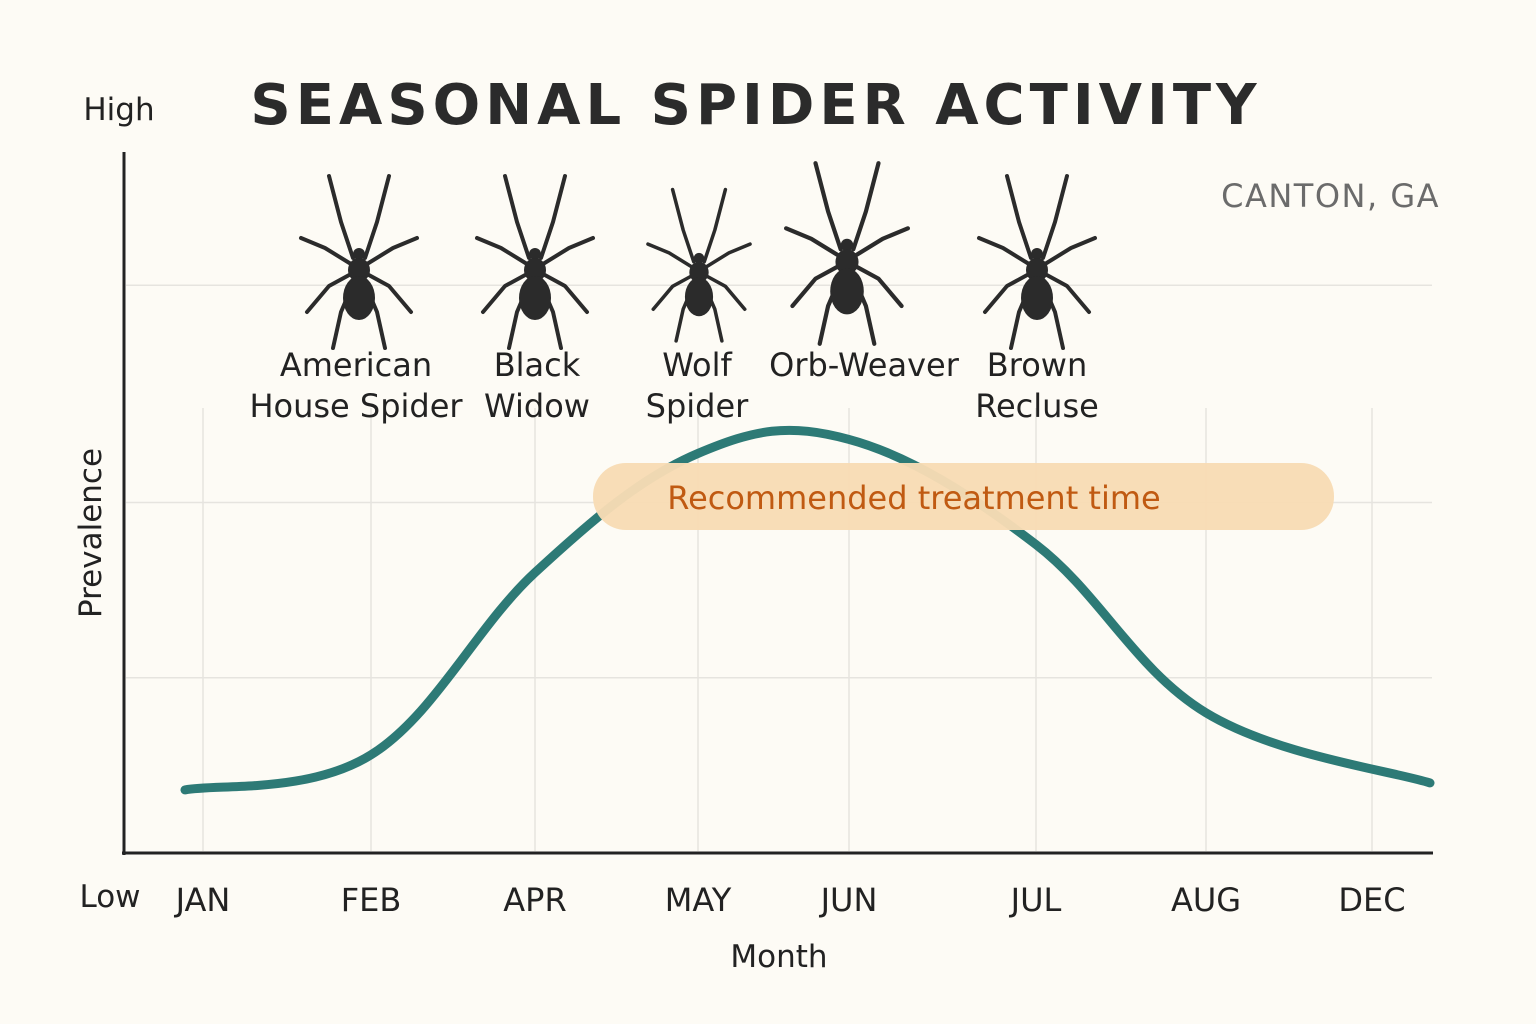 The height and width of the screenshot is (1024, 1536). Describe the element at coordinates (1037, 406) in the screenshot. I see `spider-label: Recluse` at that location.